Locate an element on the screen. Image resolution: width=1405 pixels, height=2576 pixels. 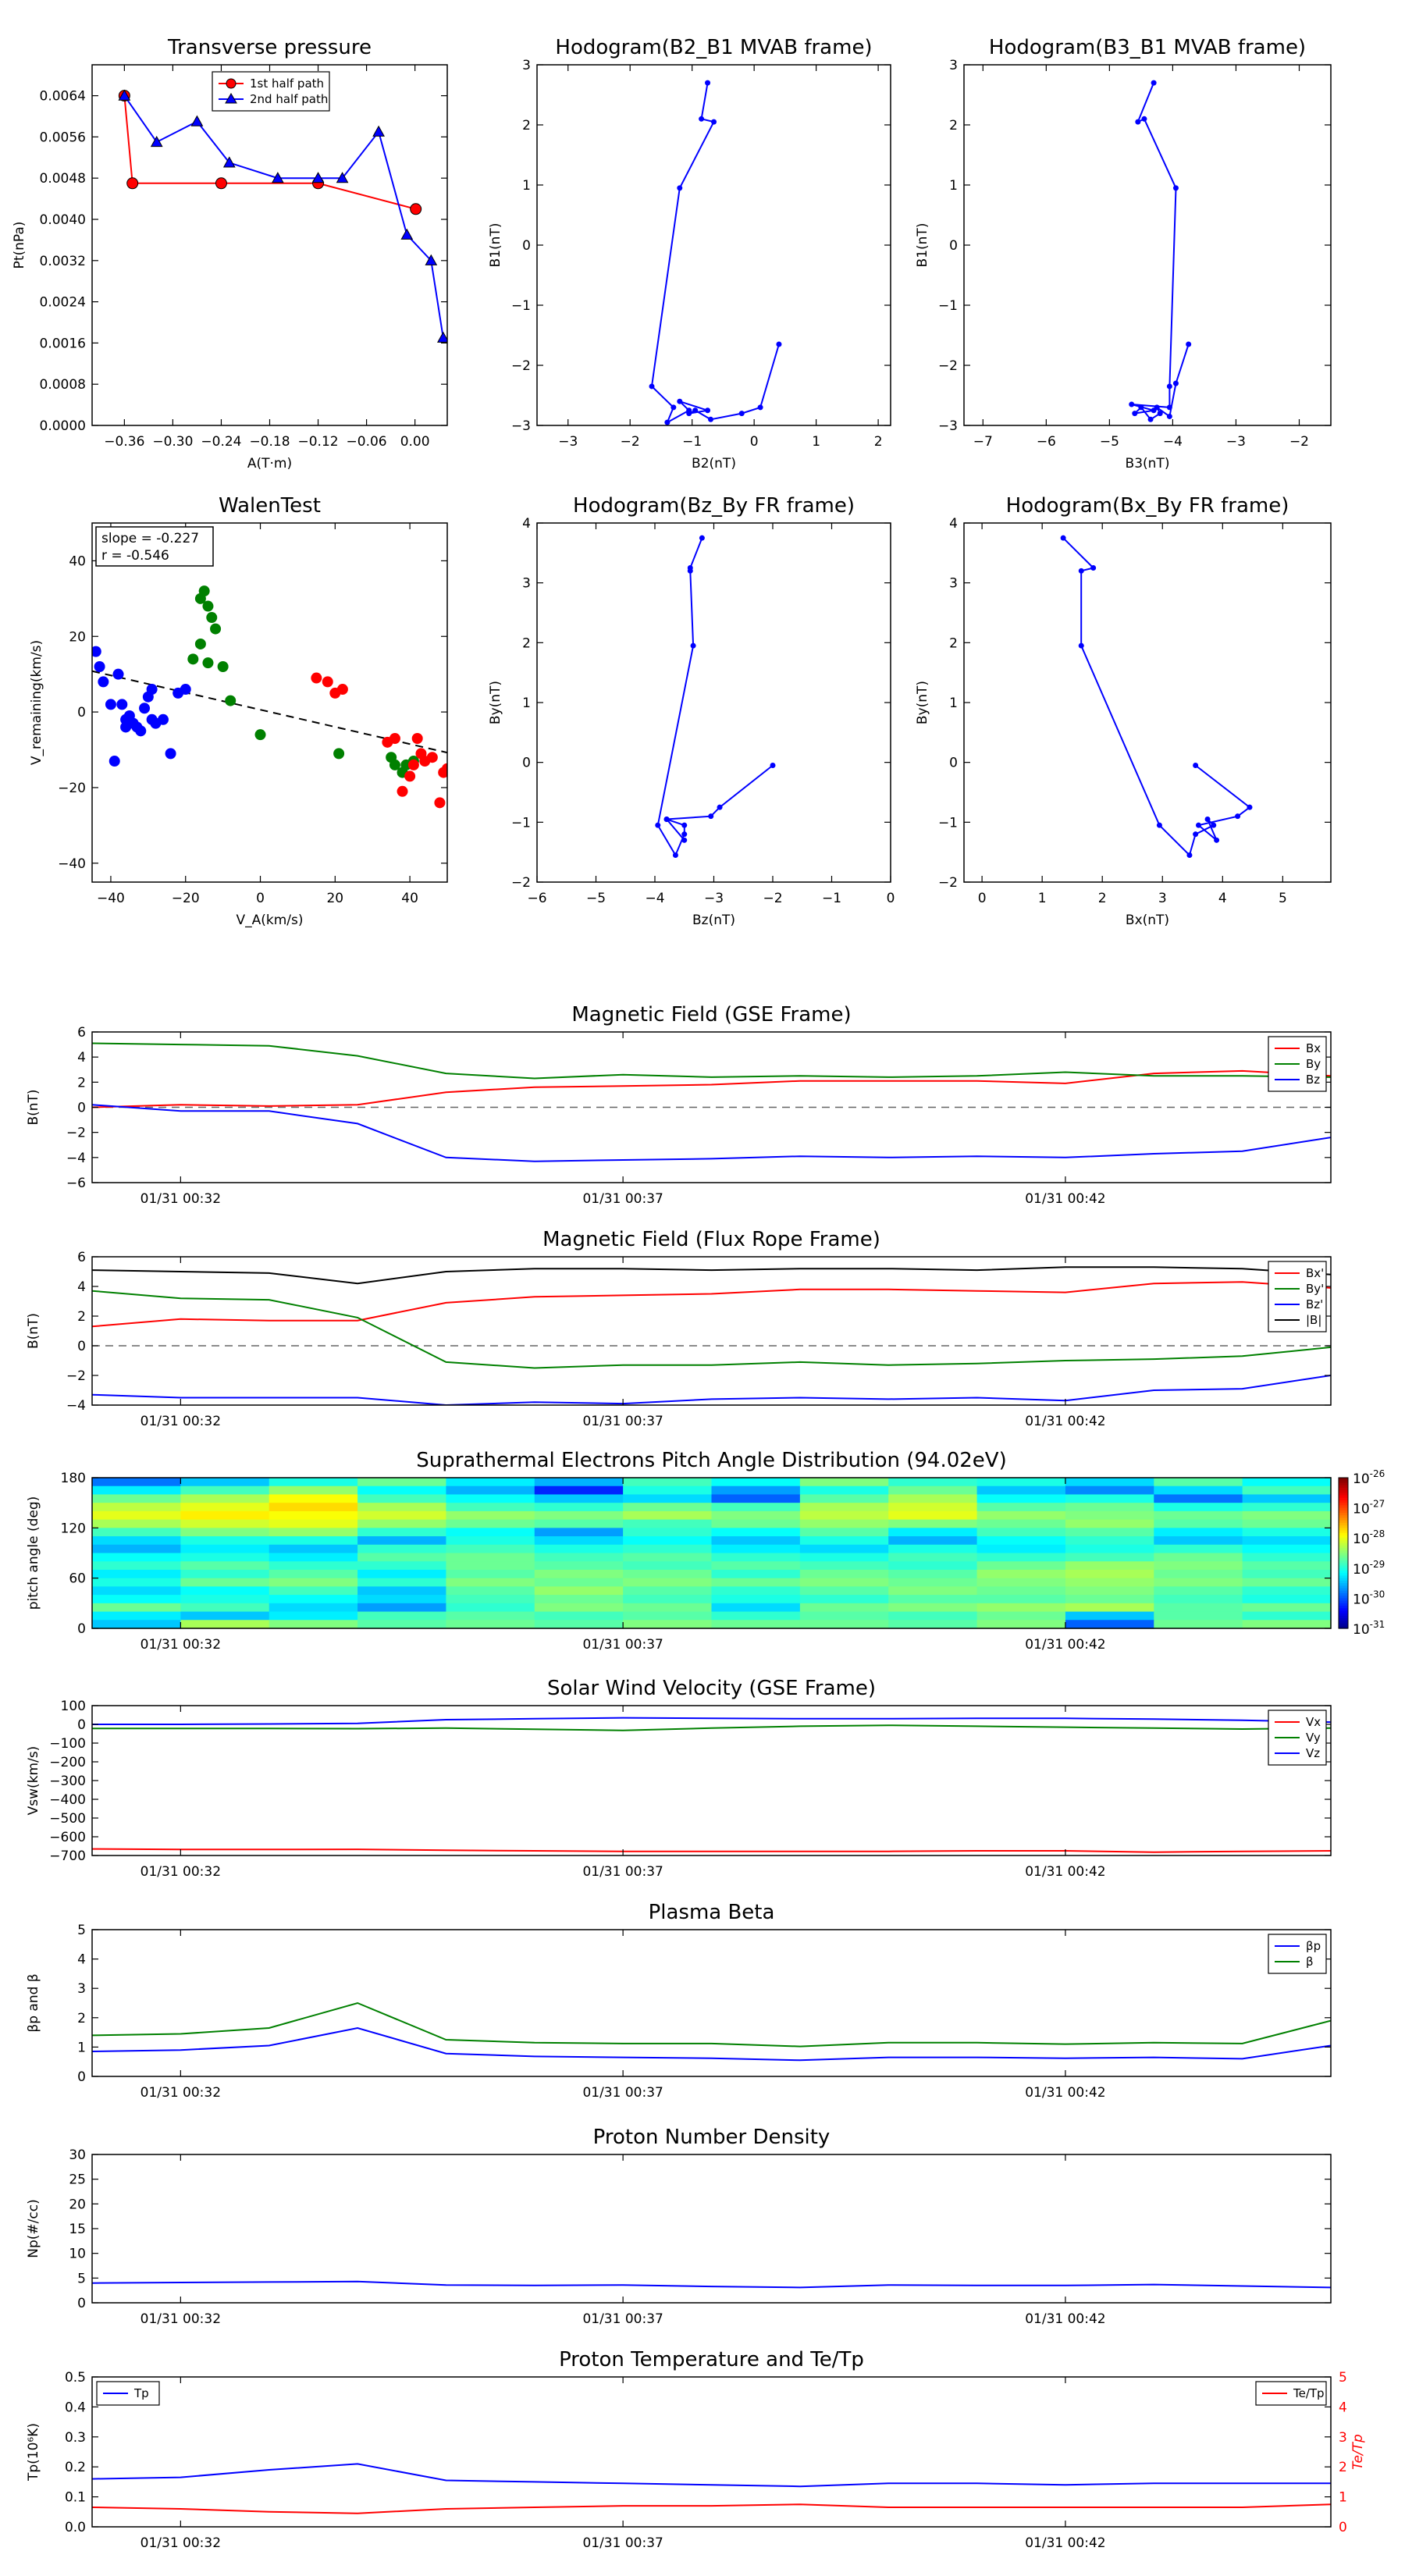
y-axis-label: B(nT) is located at coordinates (34, 1107).